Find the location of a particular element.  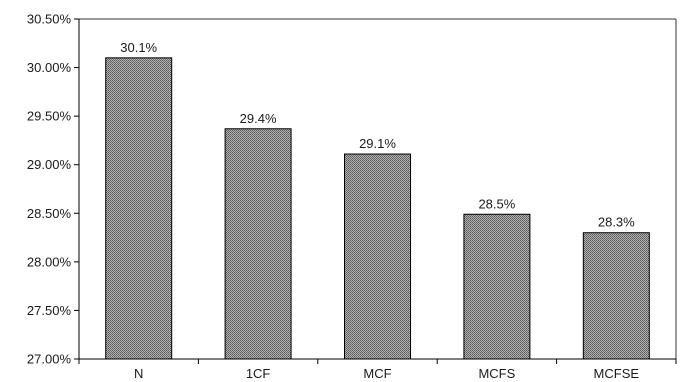

x-category-label: MCFSE is located at coordinates (617, 373).